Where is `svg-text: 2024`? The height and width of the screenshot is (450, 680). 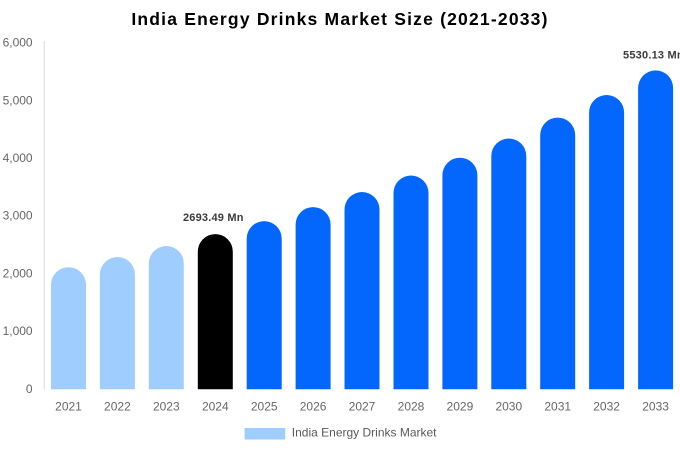
svg-text: 2024 is located at coordinates (215, 406).